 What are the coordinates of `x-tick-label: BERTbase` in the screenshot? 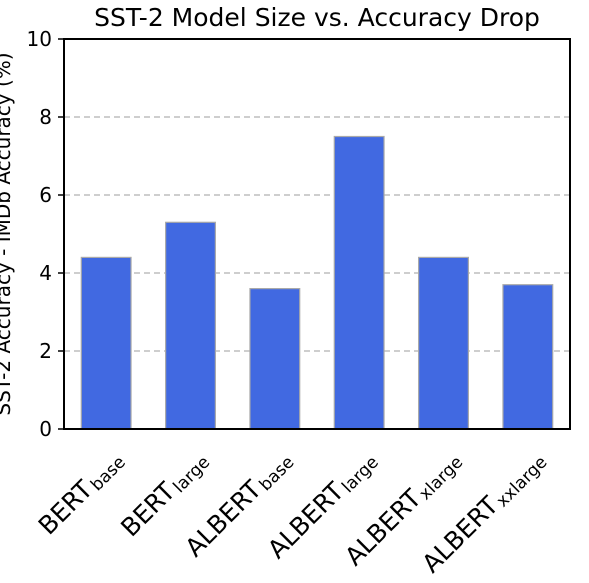 It's located at (81, 493).